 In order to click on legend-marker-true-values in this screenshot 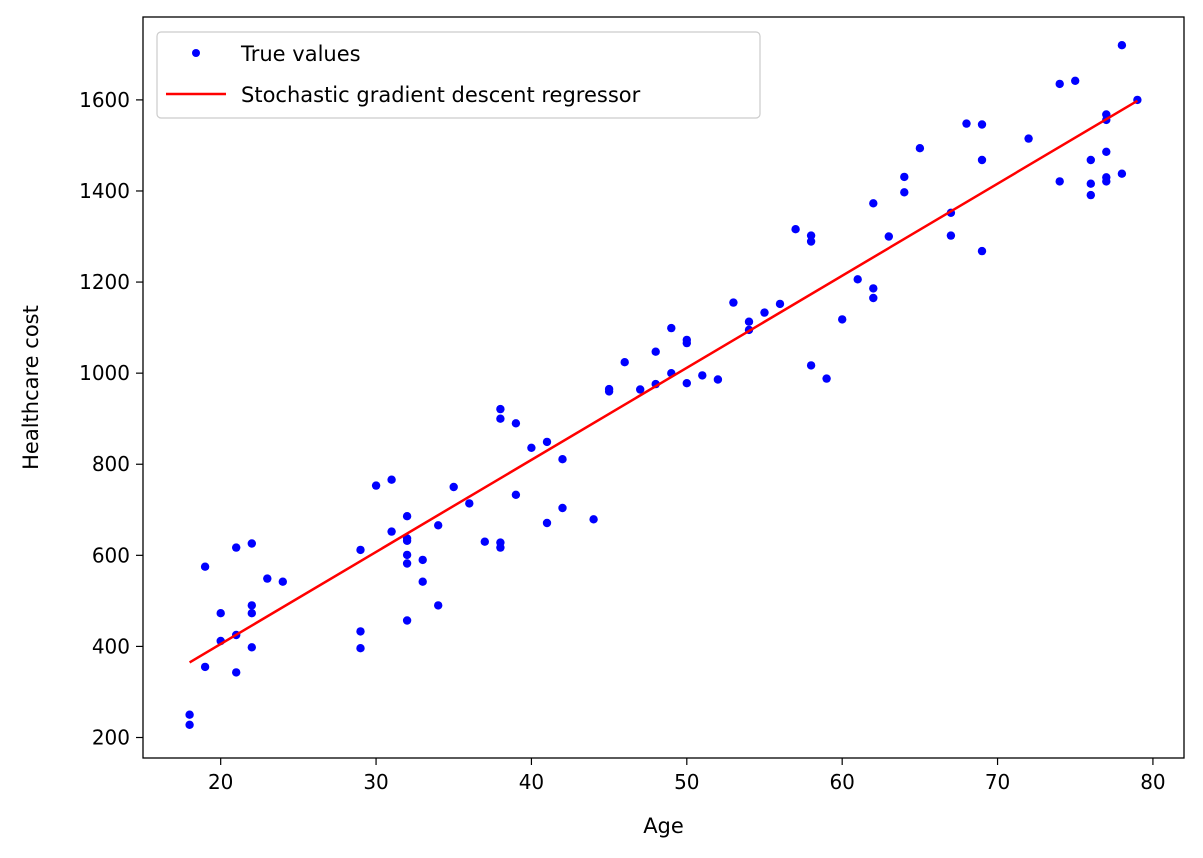, I will do `click(196, 53)`.